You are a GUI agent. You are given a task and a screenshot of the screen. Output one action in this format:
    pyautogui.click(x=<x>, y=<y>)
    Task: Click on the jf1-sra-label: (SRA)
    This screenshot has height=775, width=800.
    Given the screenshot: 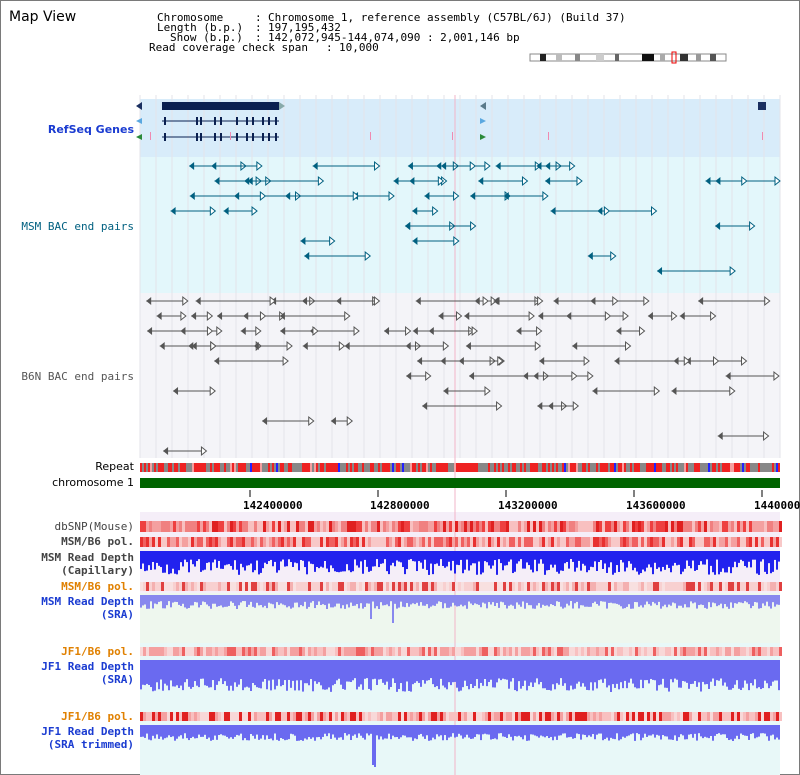 What is the action you would take?
    pyautogui.click(x=117, y=679)
    